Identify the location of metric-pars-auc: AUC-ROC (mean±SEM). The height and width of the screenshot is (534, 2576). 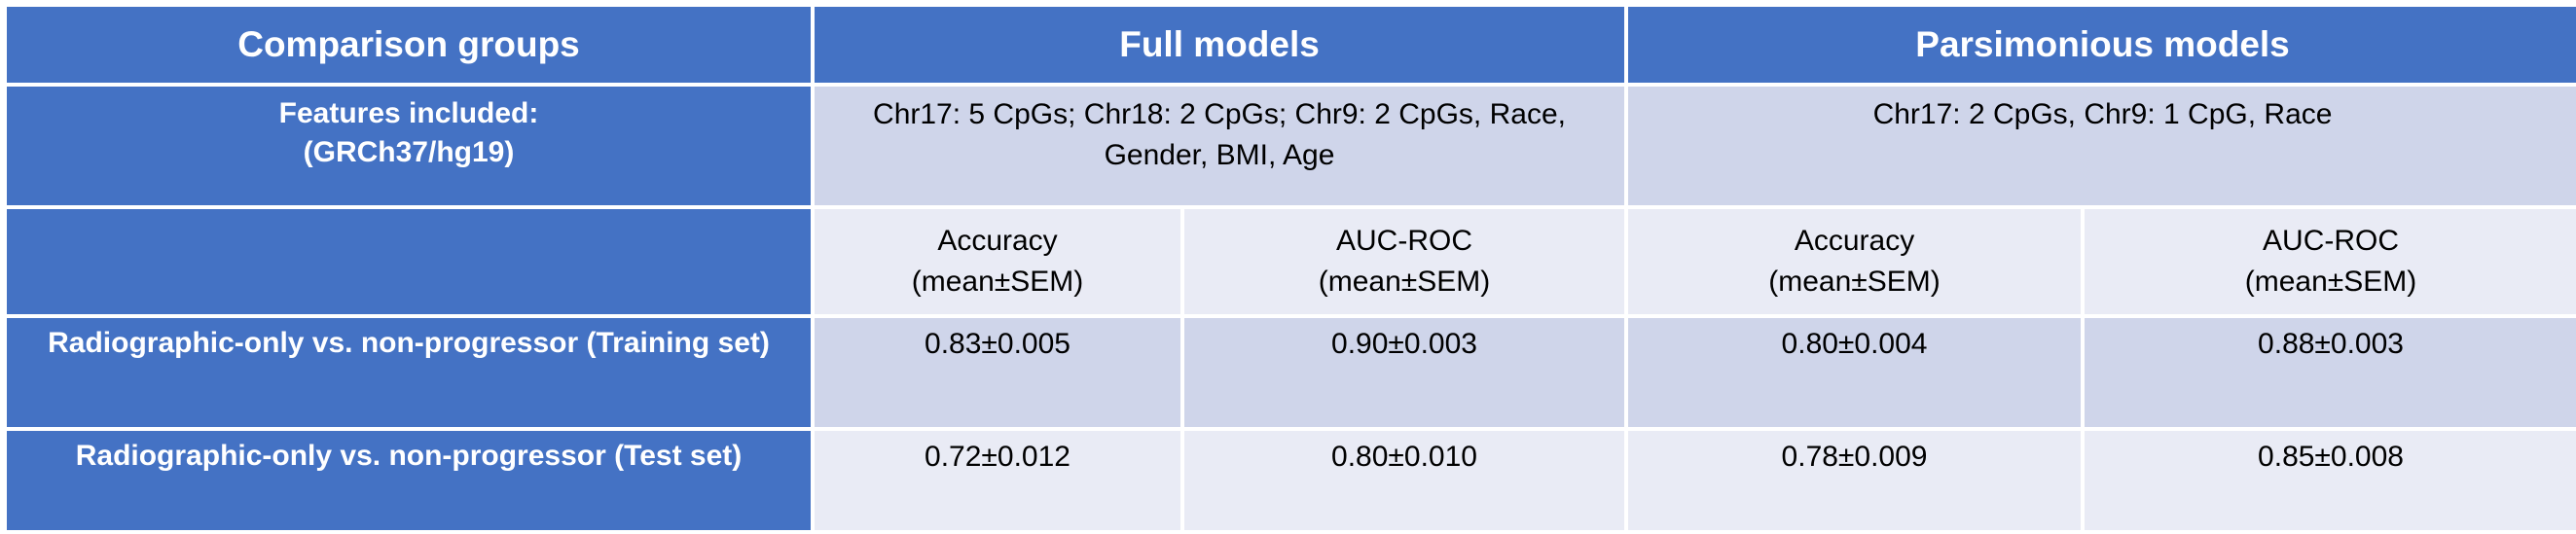
(2330, 261).